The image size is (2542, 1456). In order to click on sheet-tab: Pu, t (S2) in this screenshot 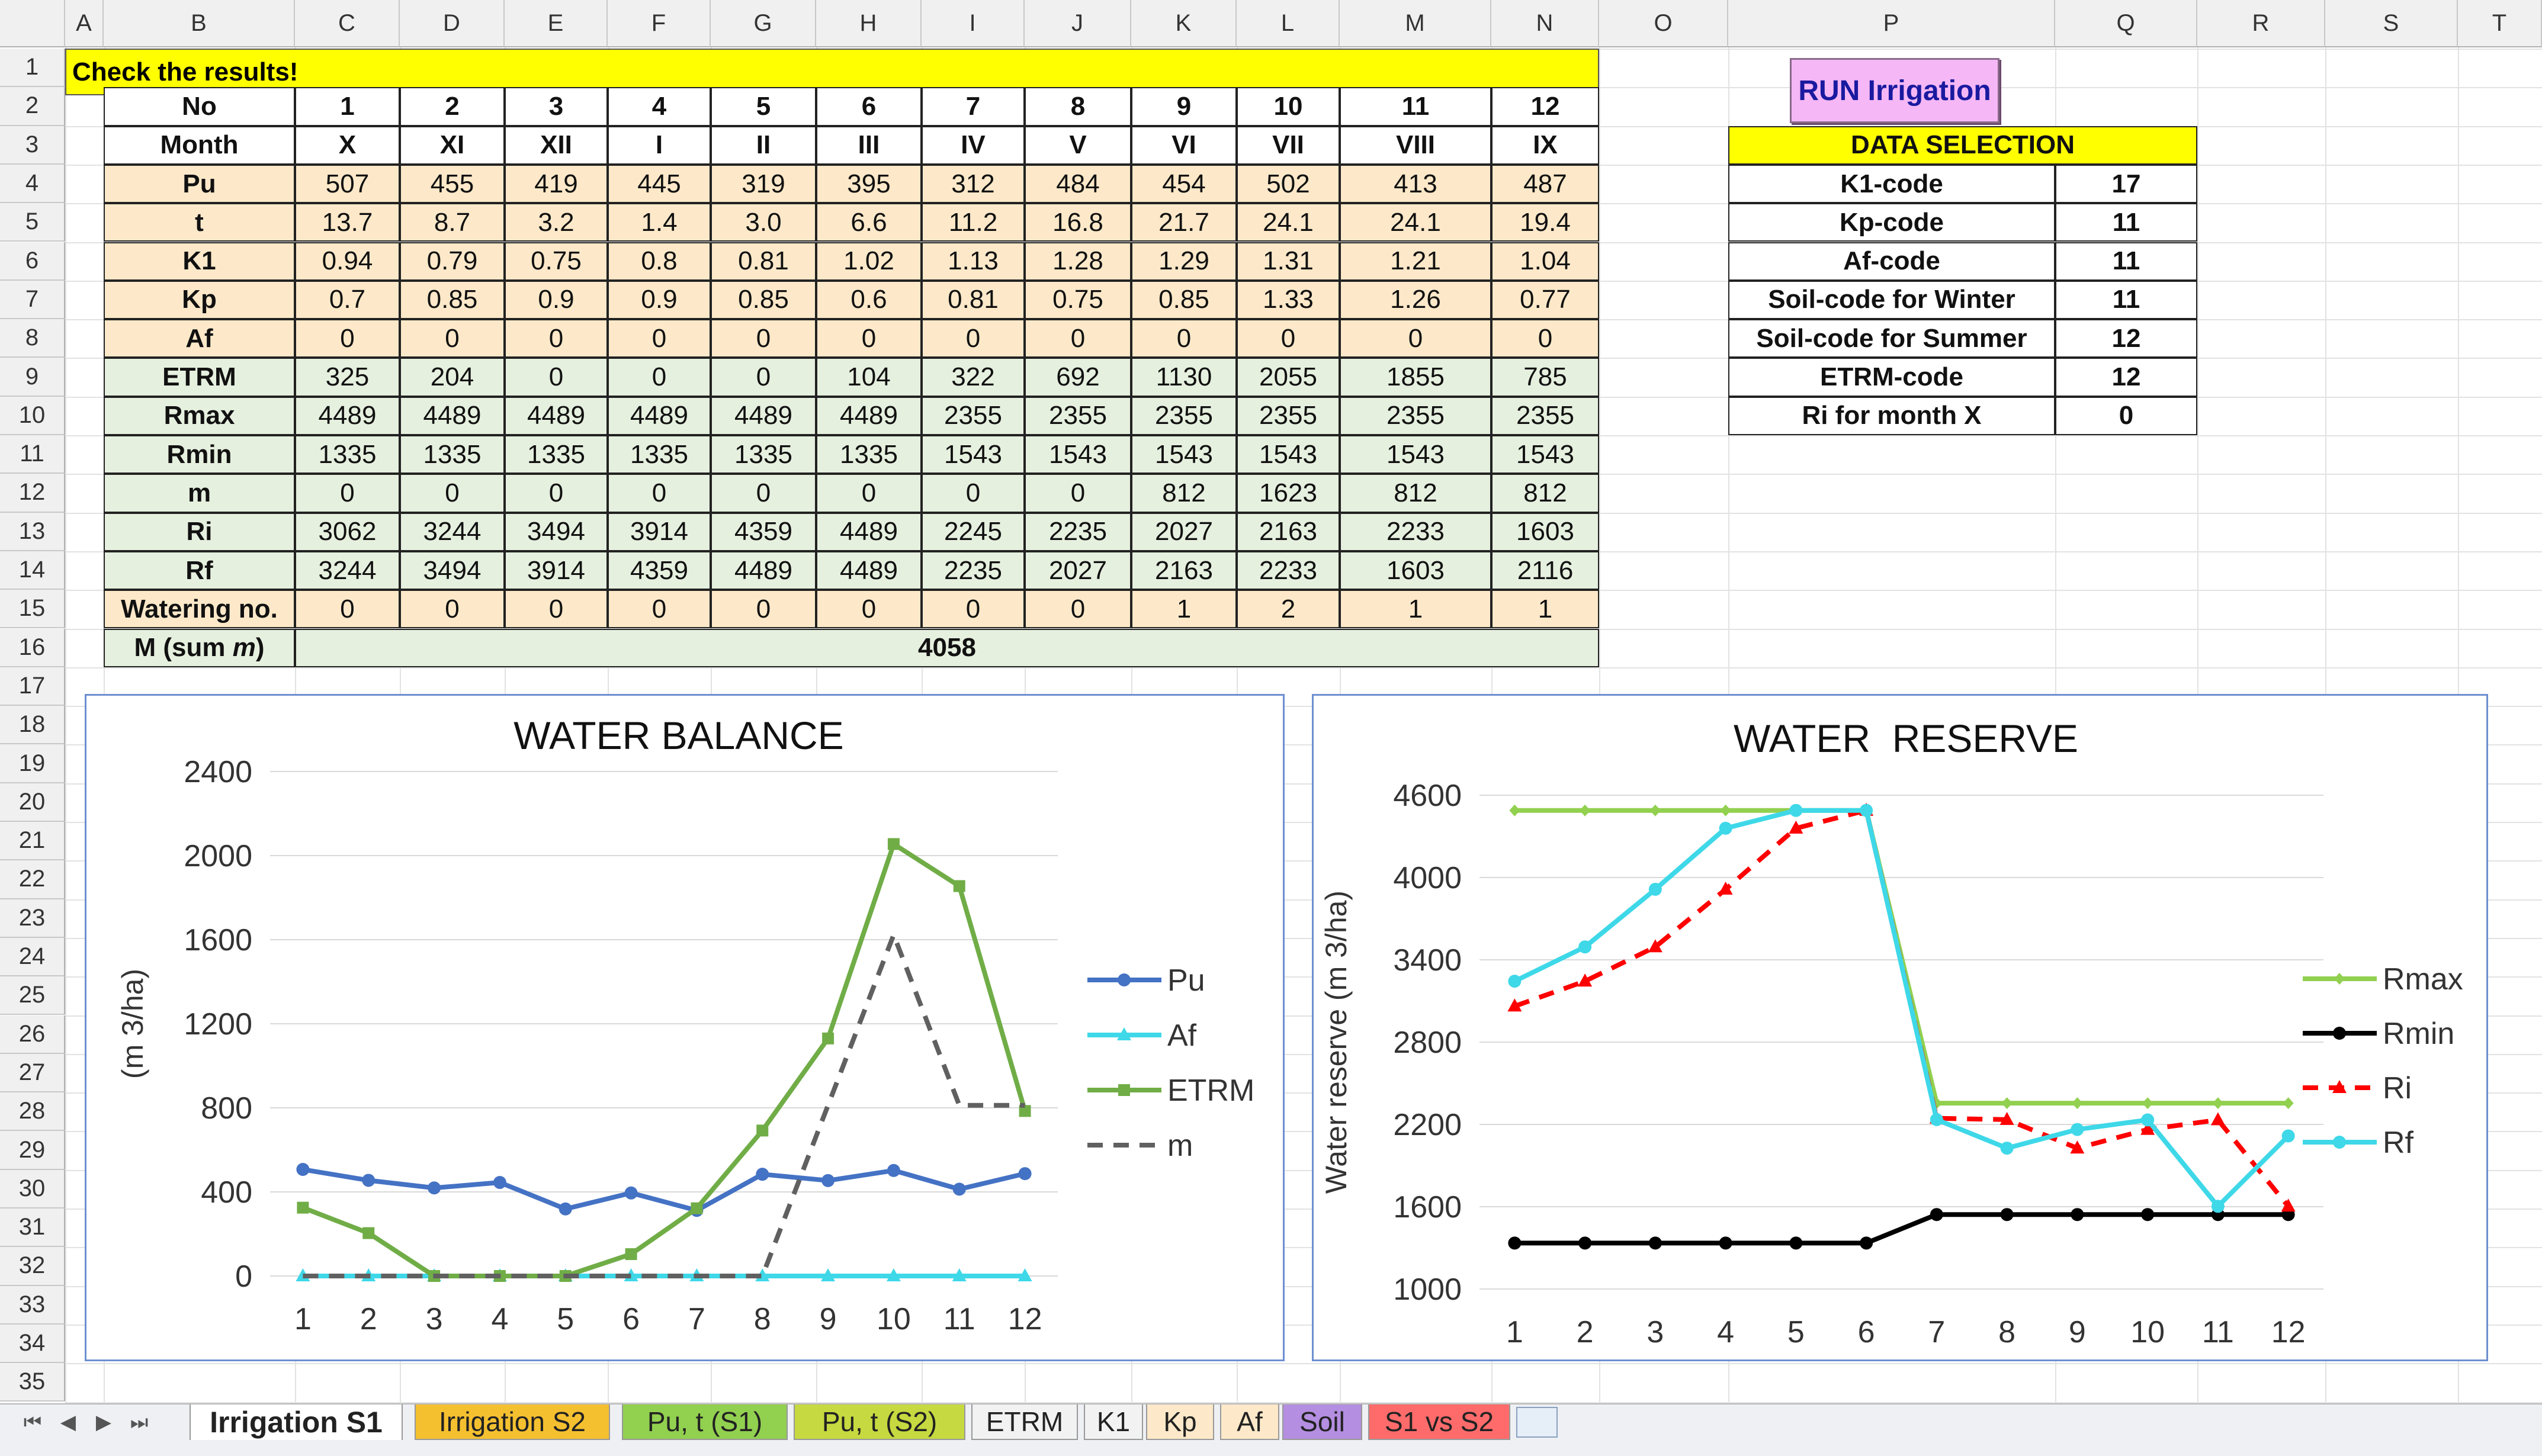, I will do `click(879, 1422)`.